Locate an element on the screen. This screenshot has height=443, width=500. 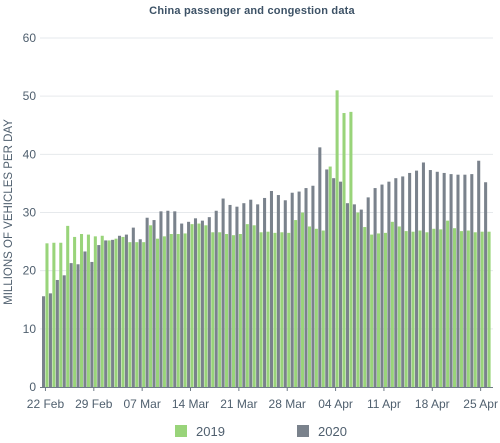
x-tick-label: 22 Feb is located at coordinates (46, 404).